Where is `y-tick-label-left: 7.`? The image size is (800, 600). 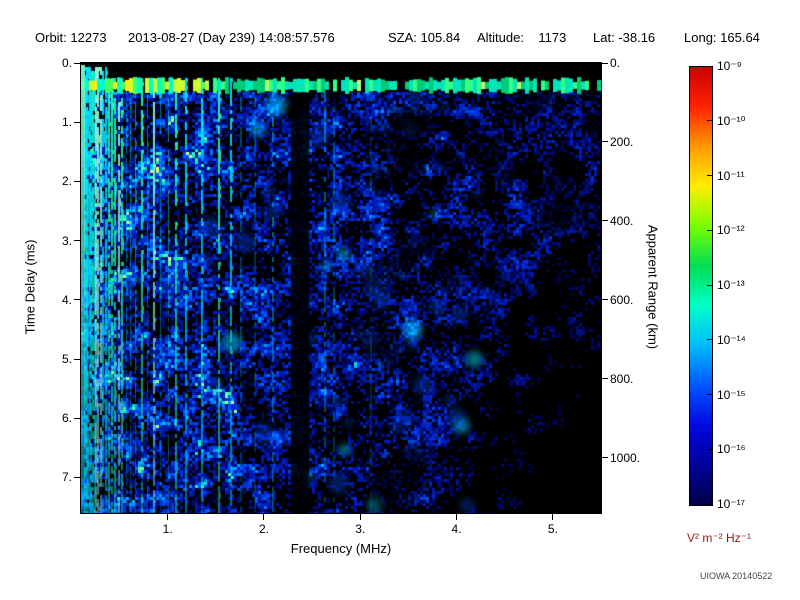 y-tick-label-left: 7. is located at coordinates (66, 477).